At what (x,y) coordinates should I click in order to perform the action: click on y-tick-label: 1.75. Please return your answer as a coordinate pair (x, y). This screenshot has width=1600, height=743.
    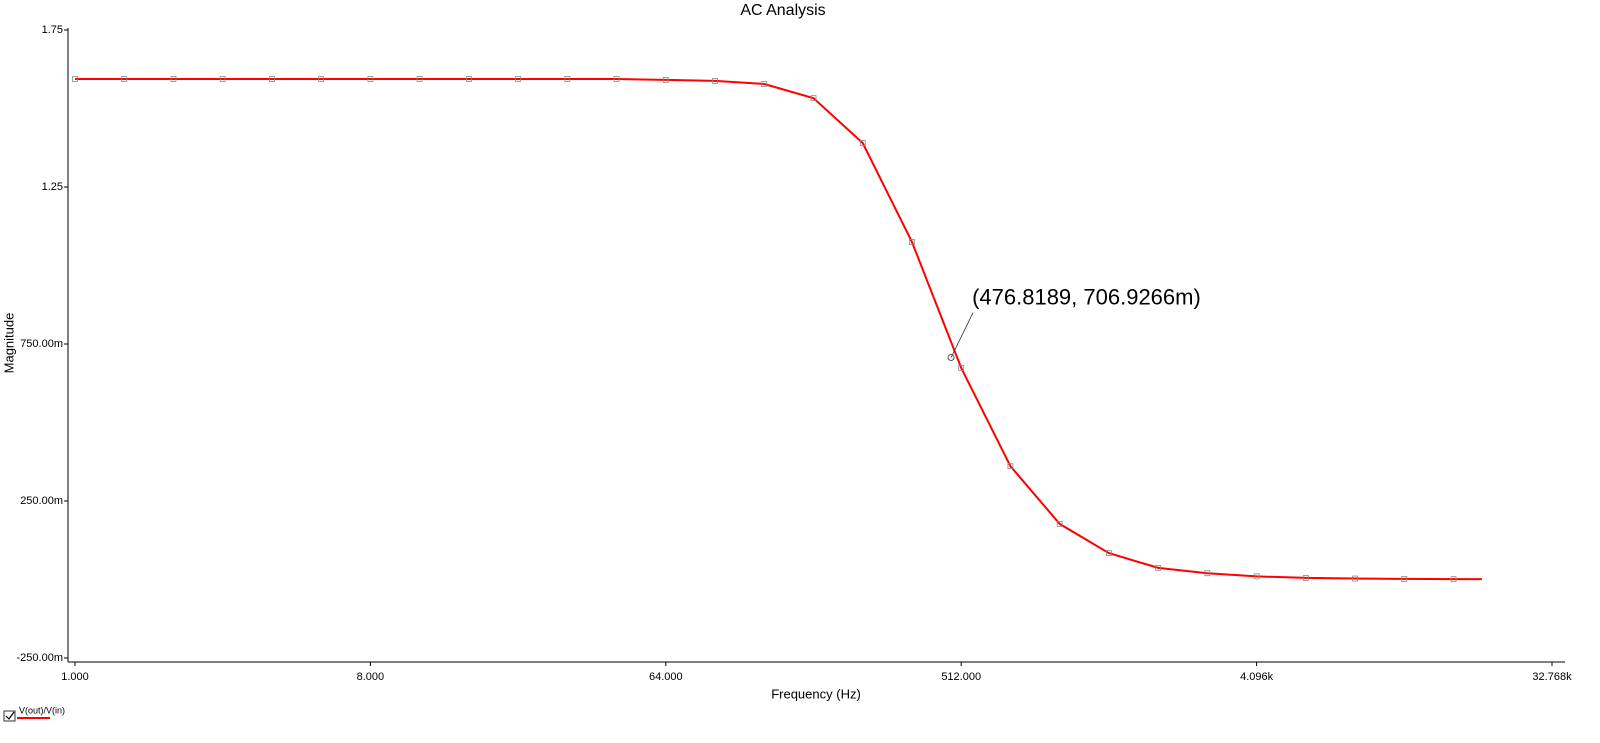
    Looking at the image, I should click on (52, 30).